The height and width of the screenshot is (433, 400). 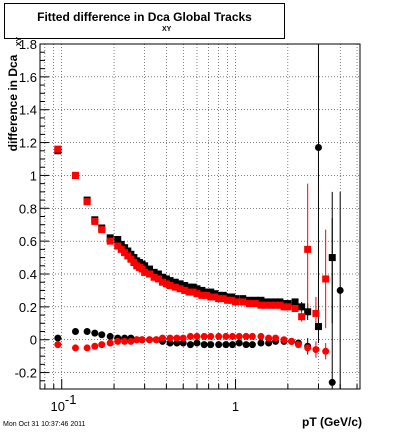 What do you see at coordinates (57, 406) in the screenshot?
I see `x-tick-label: 10` at bounding box center [57, 406].